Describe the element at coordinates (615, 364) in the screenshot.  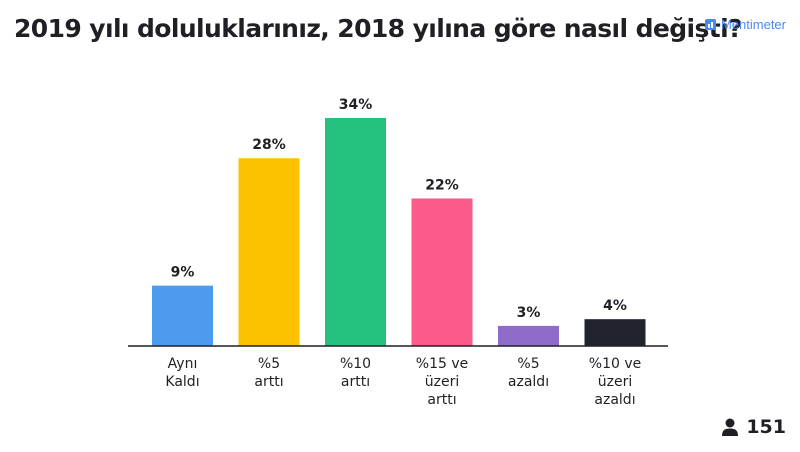
I see `category-label: %10 ve` at that location.